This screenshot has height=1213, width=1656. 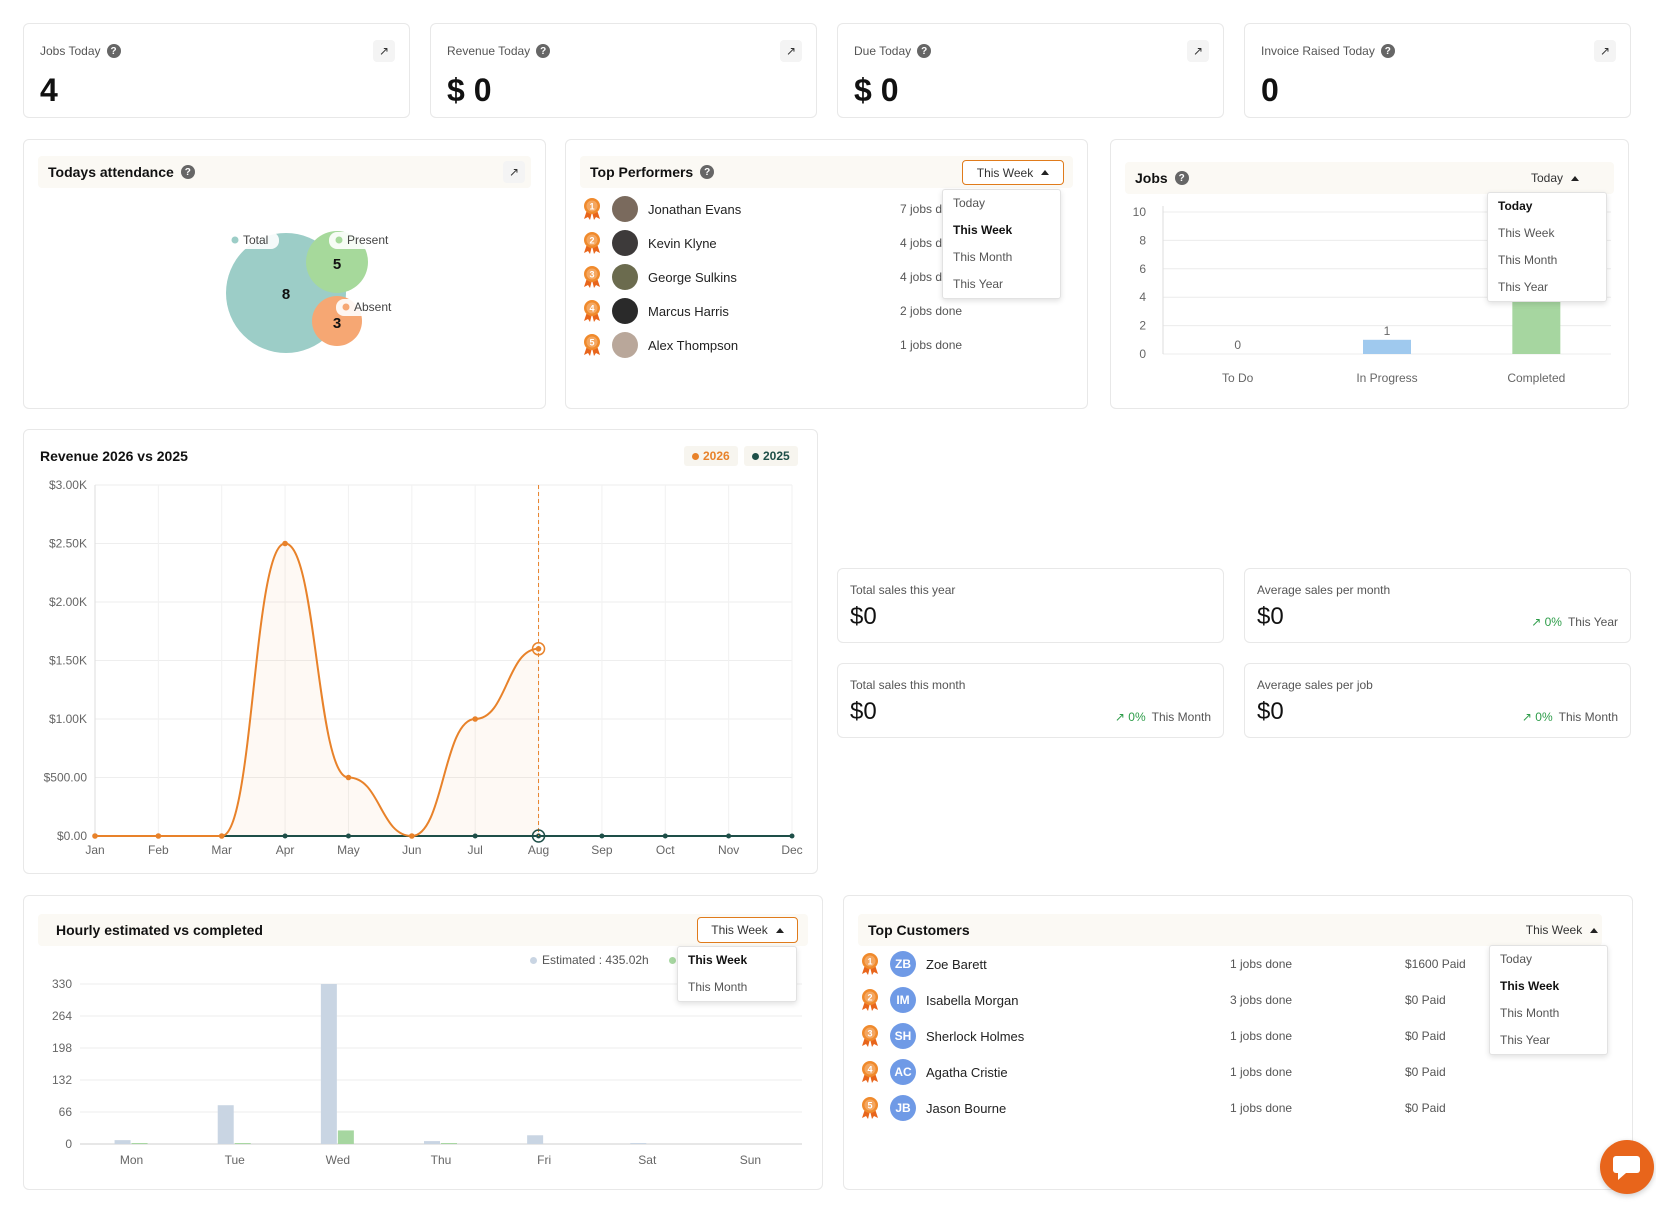 What do you see at coordinates (49, 90) in the screenshot?
I see `stat-value: 4` at bounding box center [49, 90].